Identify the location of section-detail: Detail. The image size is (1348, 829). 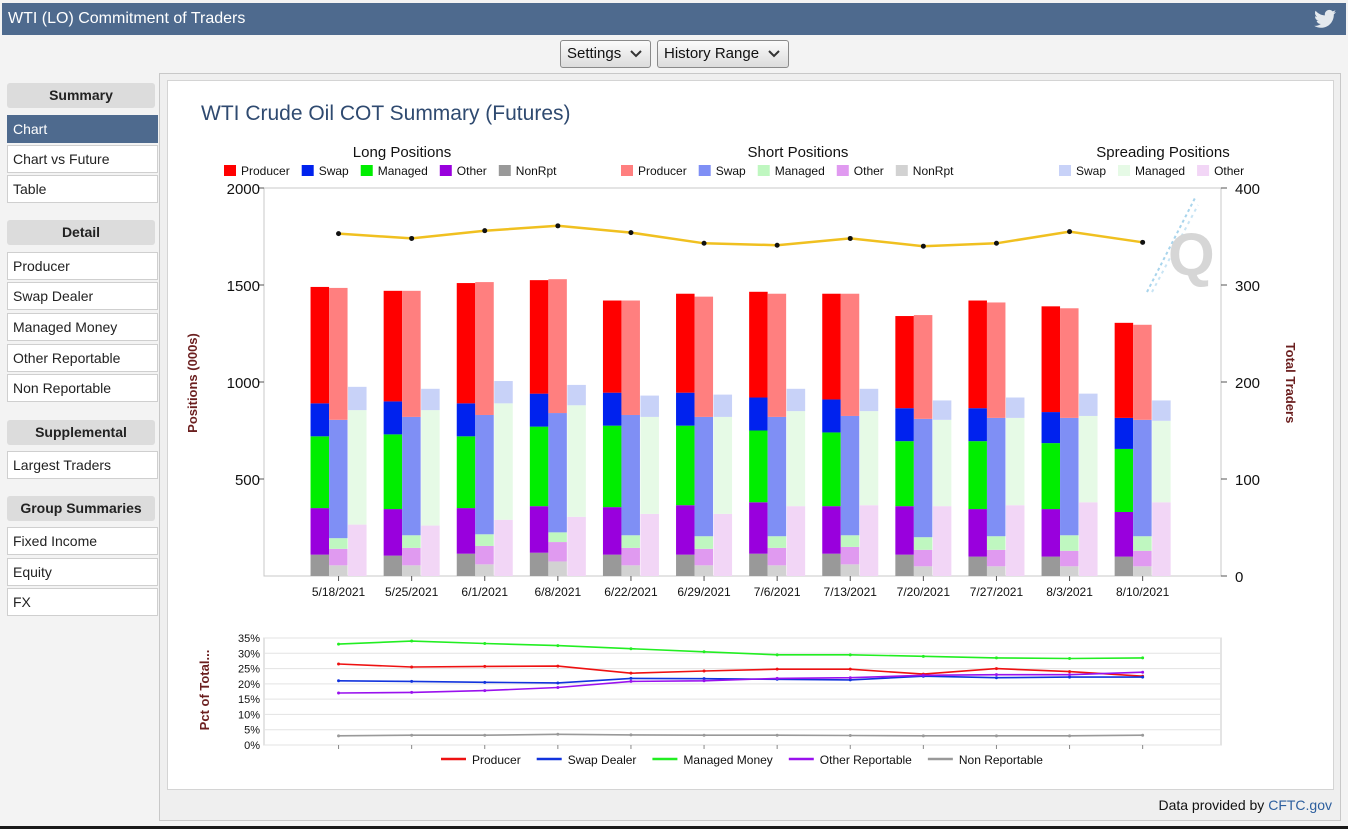
(81, 232).